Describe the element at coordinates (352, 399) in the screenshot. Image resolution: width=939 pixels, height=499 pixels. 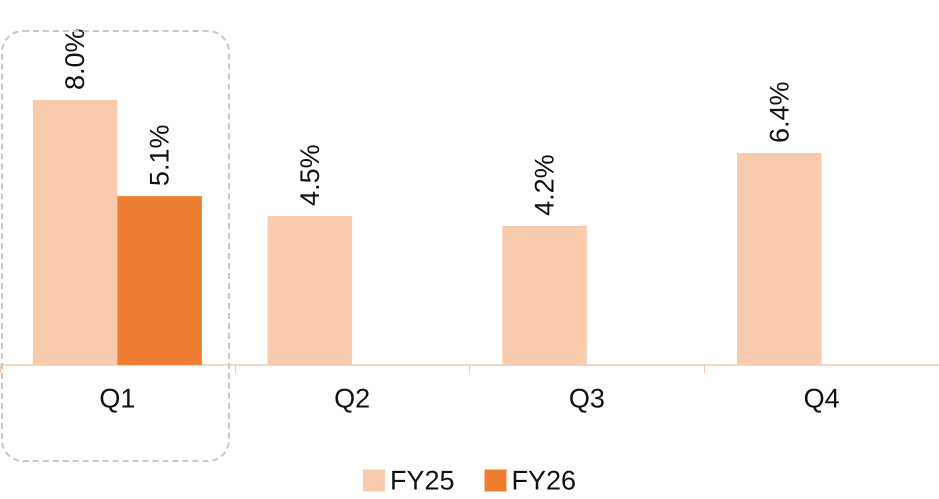
I see `x-tick-label: Q2` at that location.